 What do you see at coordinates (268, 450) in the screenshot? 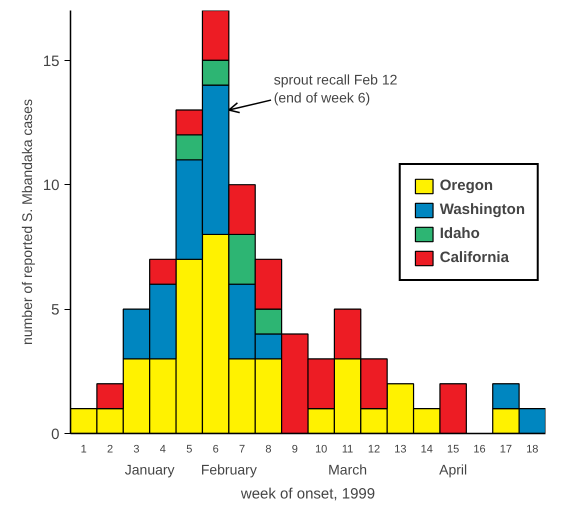
I see `x-tick-label: 8` at bounding box center [268, 450].